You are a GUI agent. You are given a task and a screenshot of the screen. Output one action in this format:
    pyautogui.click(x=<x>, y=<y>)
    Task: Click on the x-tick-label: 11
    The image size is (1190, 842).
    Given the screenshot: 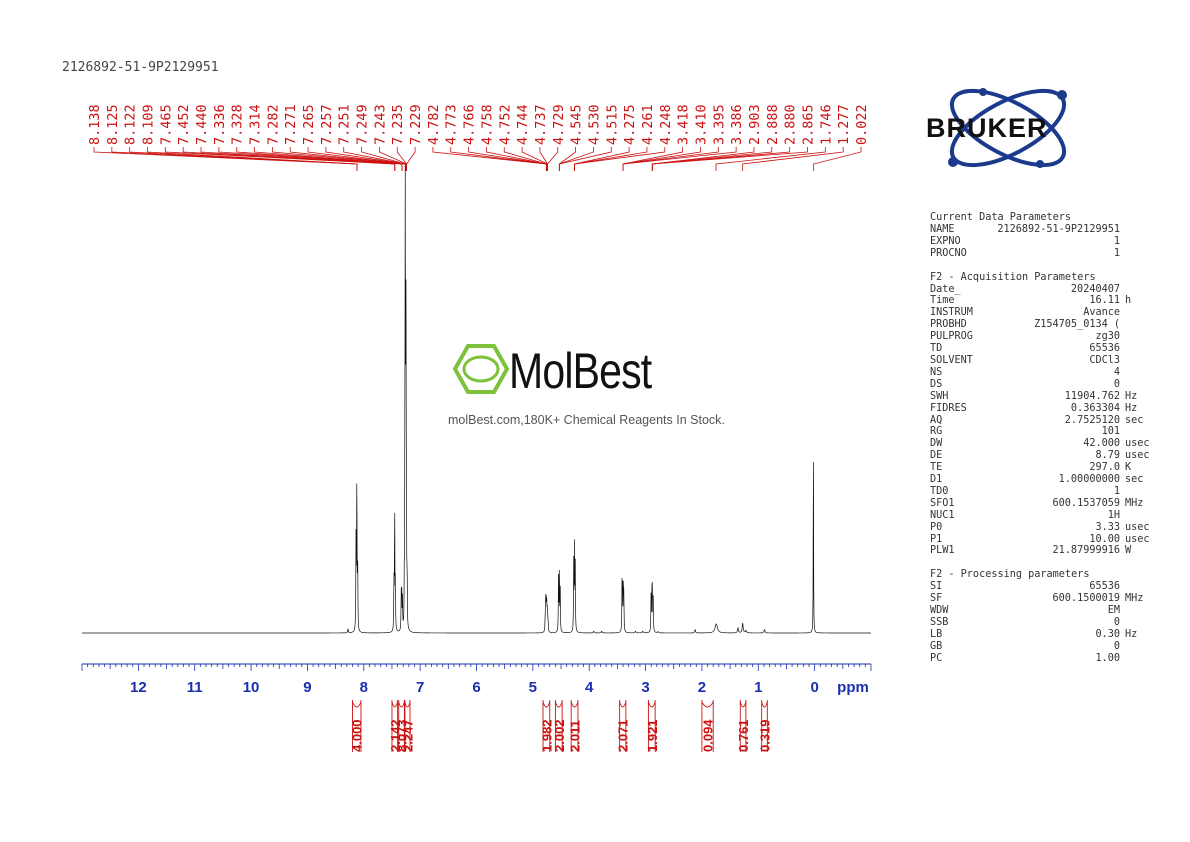 What is the action you would take?
    pyautogui.click(x=195, y=687)
    